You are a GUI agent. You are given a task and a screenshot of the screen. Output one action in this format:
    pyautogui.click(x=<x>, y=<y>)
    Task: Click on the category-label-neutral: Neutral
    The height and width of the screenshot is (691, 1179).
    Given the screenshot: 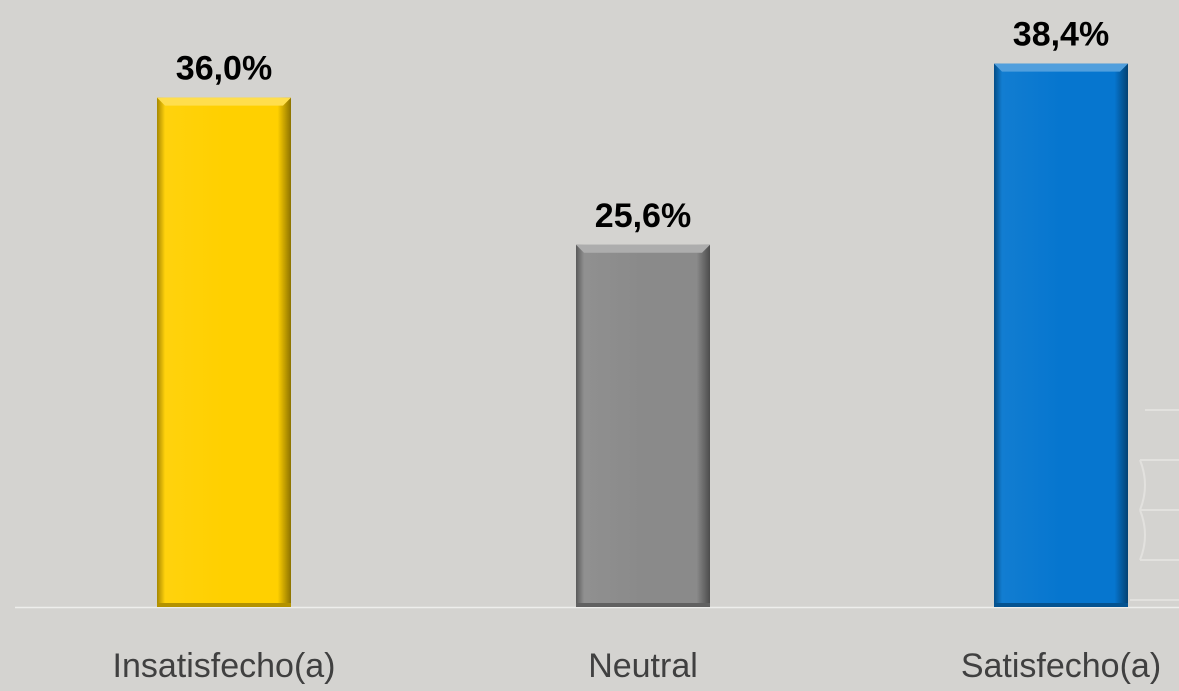 What is the action you would take?
    pyautogui.click(x=643, y=666)
    